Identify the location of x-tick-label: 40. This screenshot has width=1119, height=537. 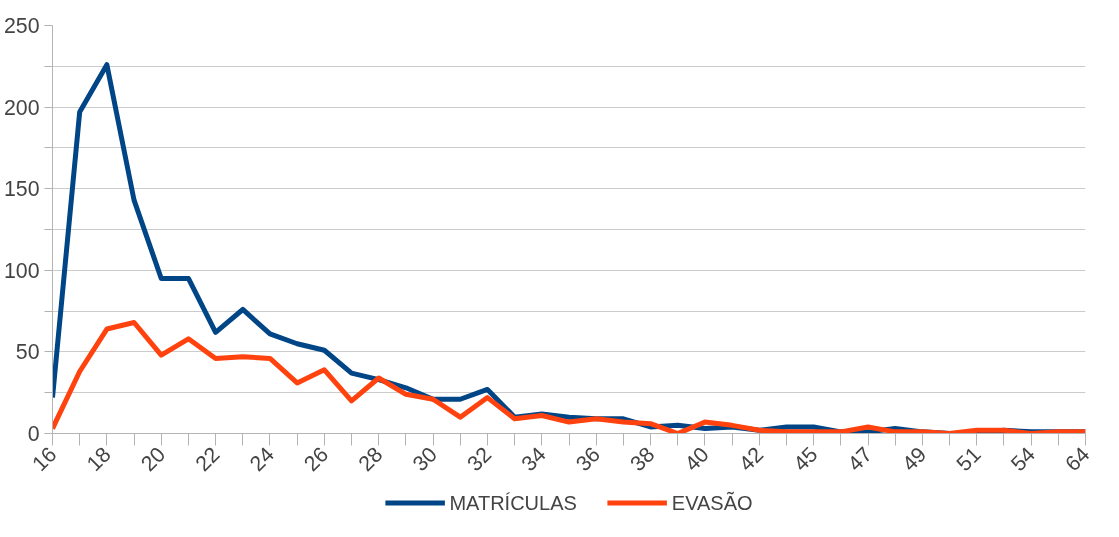
(697, 459).